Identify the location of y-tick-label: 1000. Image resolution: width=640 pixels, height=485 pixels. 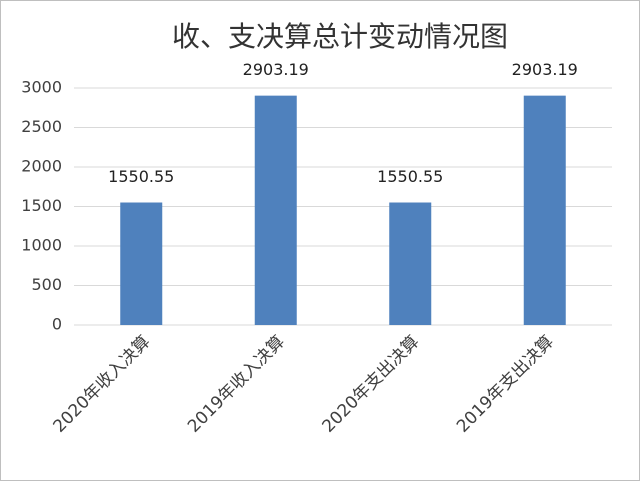
(41, 245).